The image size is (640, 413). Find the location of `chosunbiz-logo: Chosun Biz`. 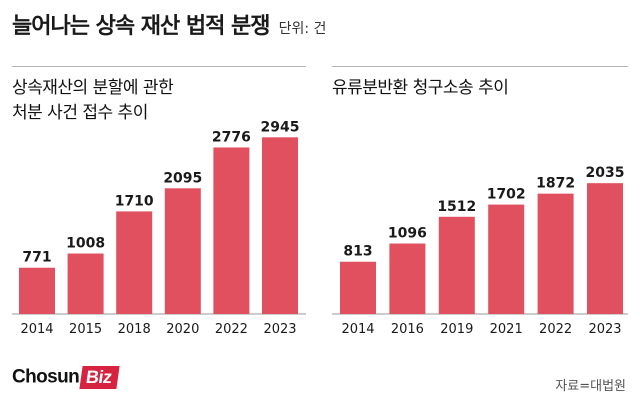

chosunbiz-logo: Chosun Biz is located at coordinates (66, 379).